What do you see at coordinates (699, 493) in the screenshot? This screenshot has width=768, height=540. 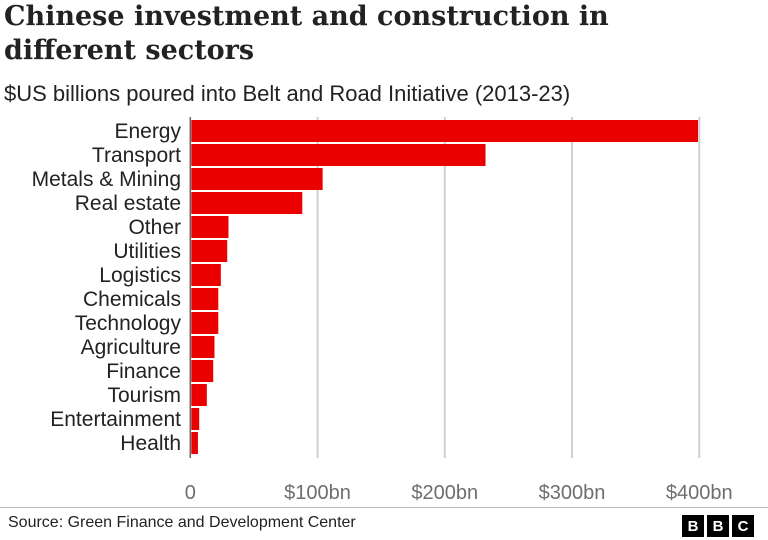 I see `x-tick-label: $400bn` at bounding box center [699, 493].